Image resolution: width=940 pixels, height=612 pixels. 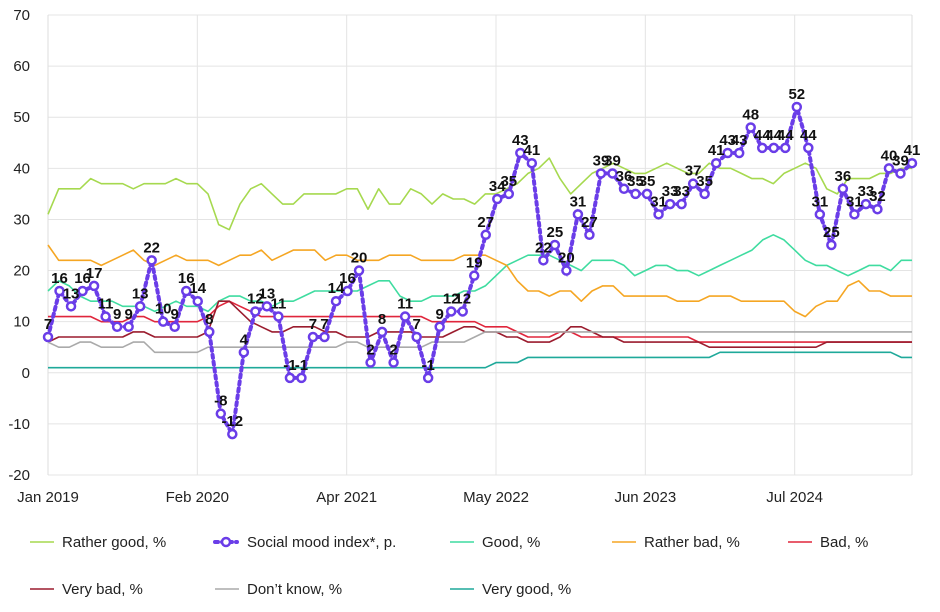 I want to click on x-tick-label: Jun 2023, so click(x=645, y=497).